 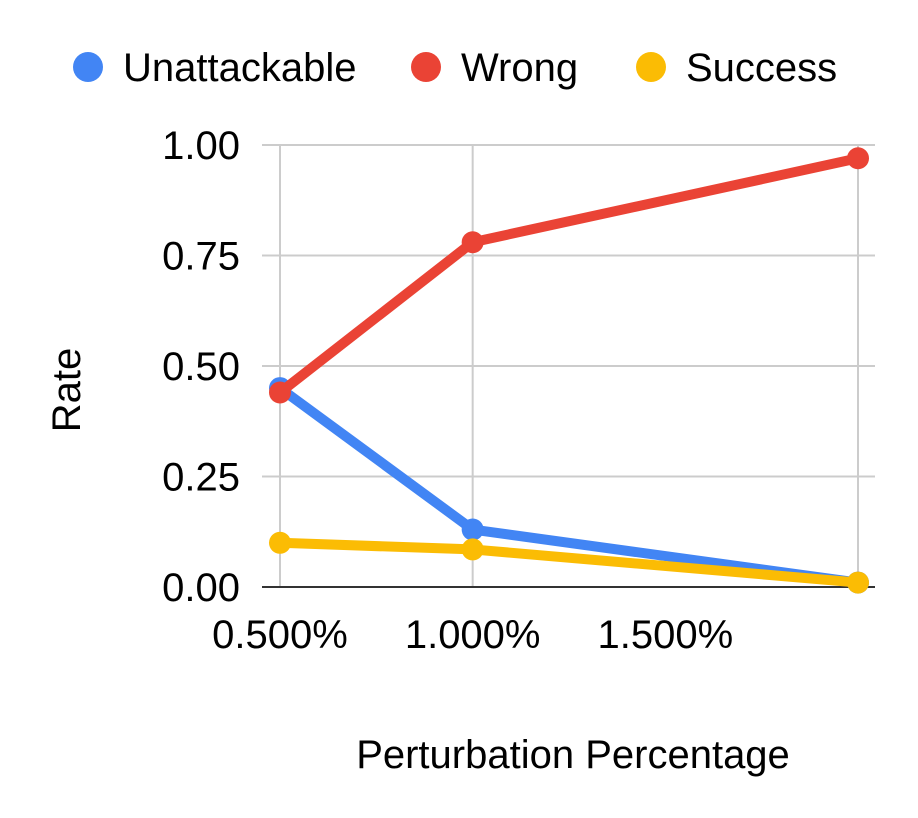 I want to click on series-success, so click(x=569, y=562).